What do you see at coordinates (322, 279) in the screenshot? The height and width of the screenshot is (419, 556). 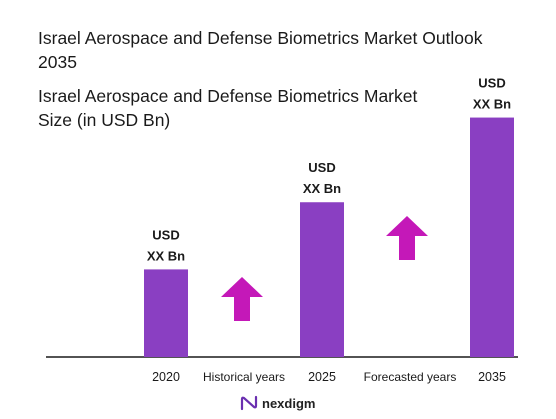 I see `bar-2025` at bounding box center [322, 279].